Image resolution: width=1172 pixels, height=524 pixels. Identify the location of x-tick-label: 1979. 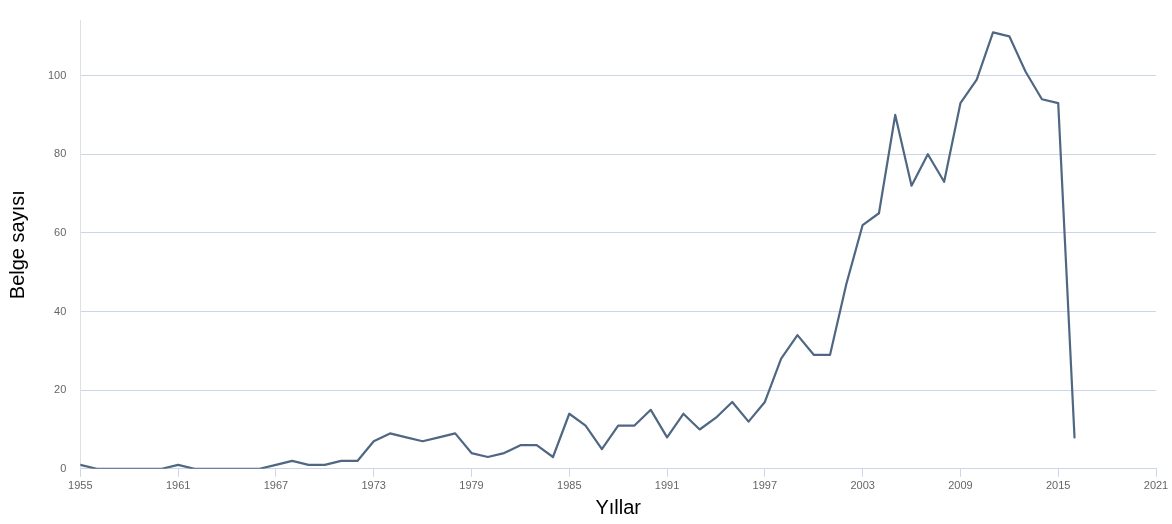
(471, 485).